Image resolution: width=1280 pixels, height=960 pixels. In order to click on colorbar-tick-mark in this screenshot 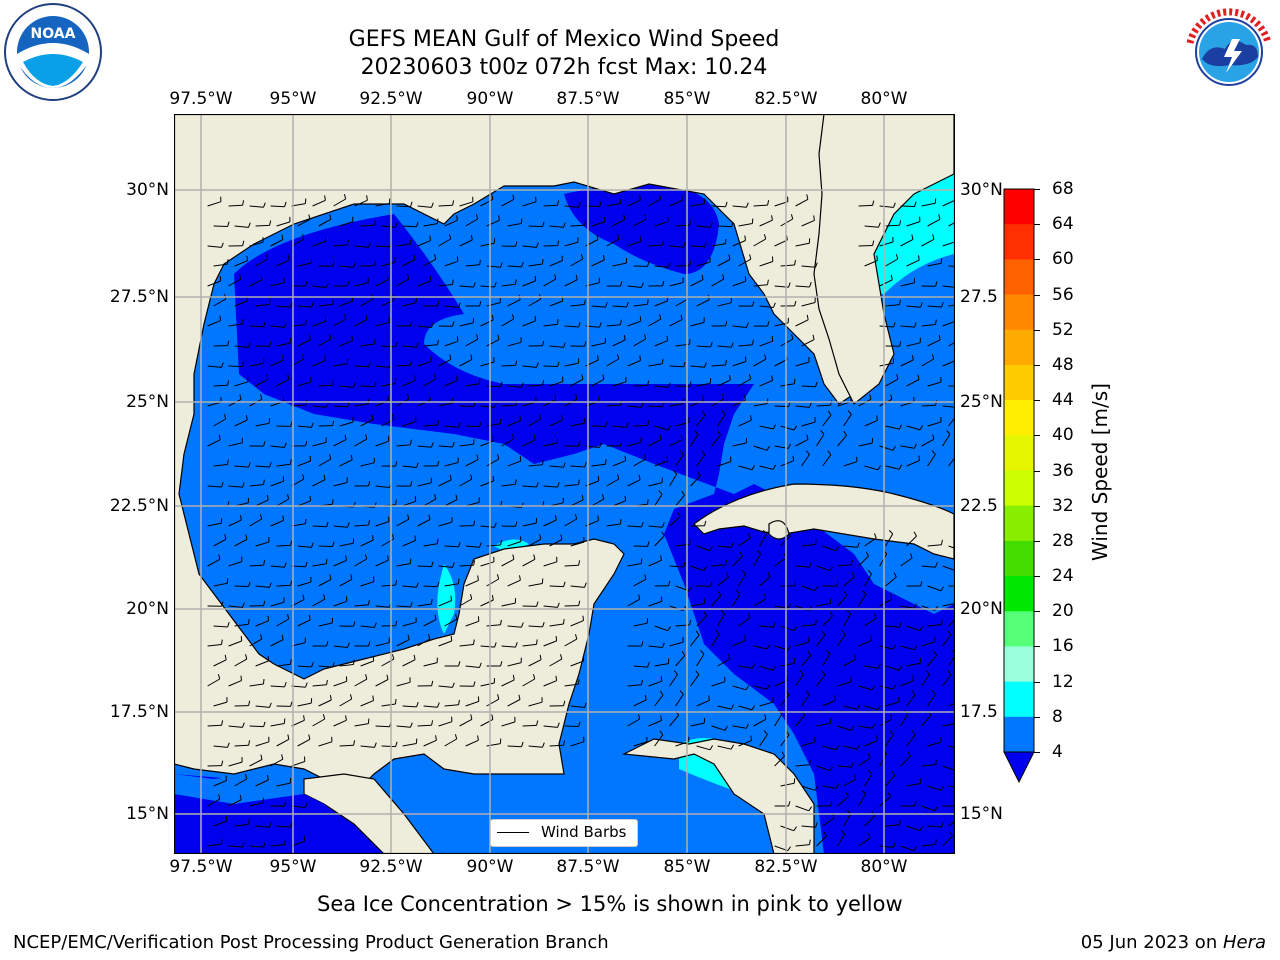, I will do `click(1037, 541)`.